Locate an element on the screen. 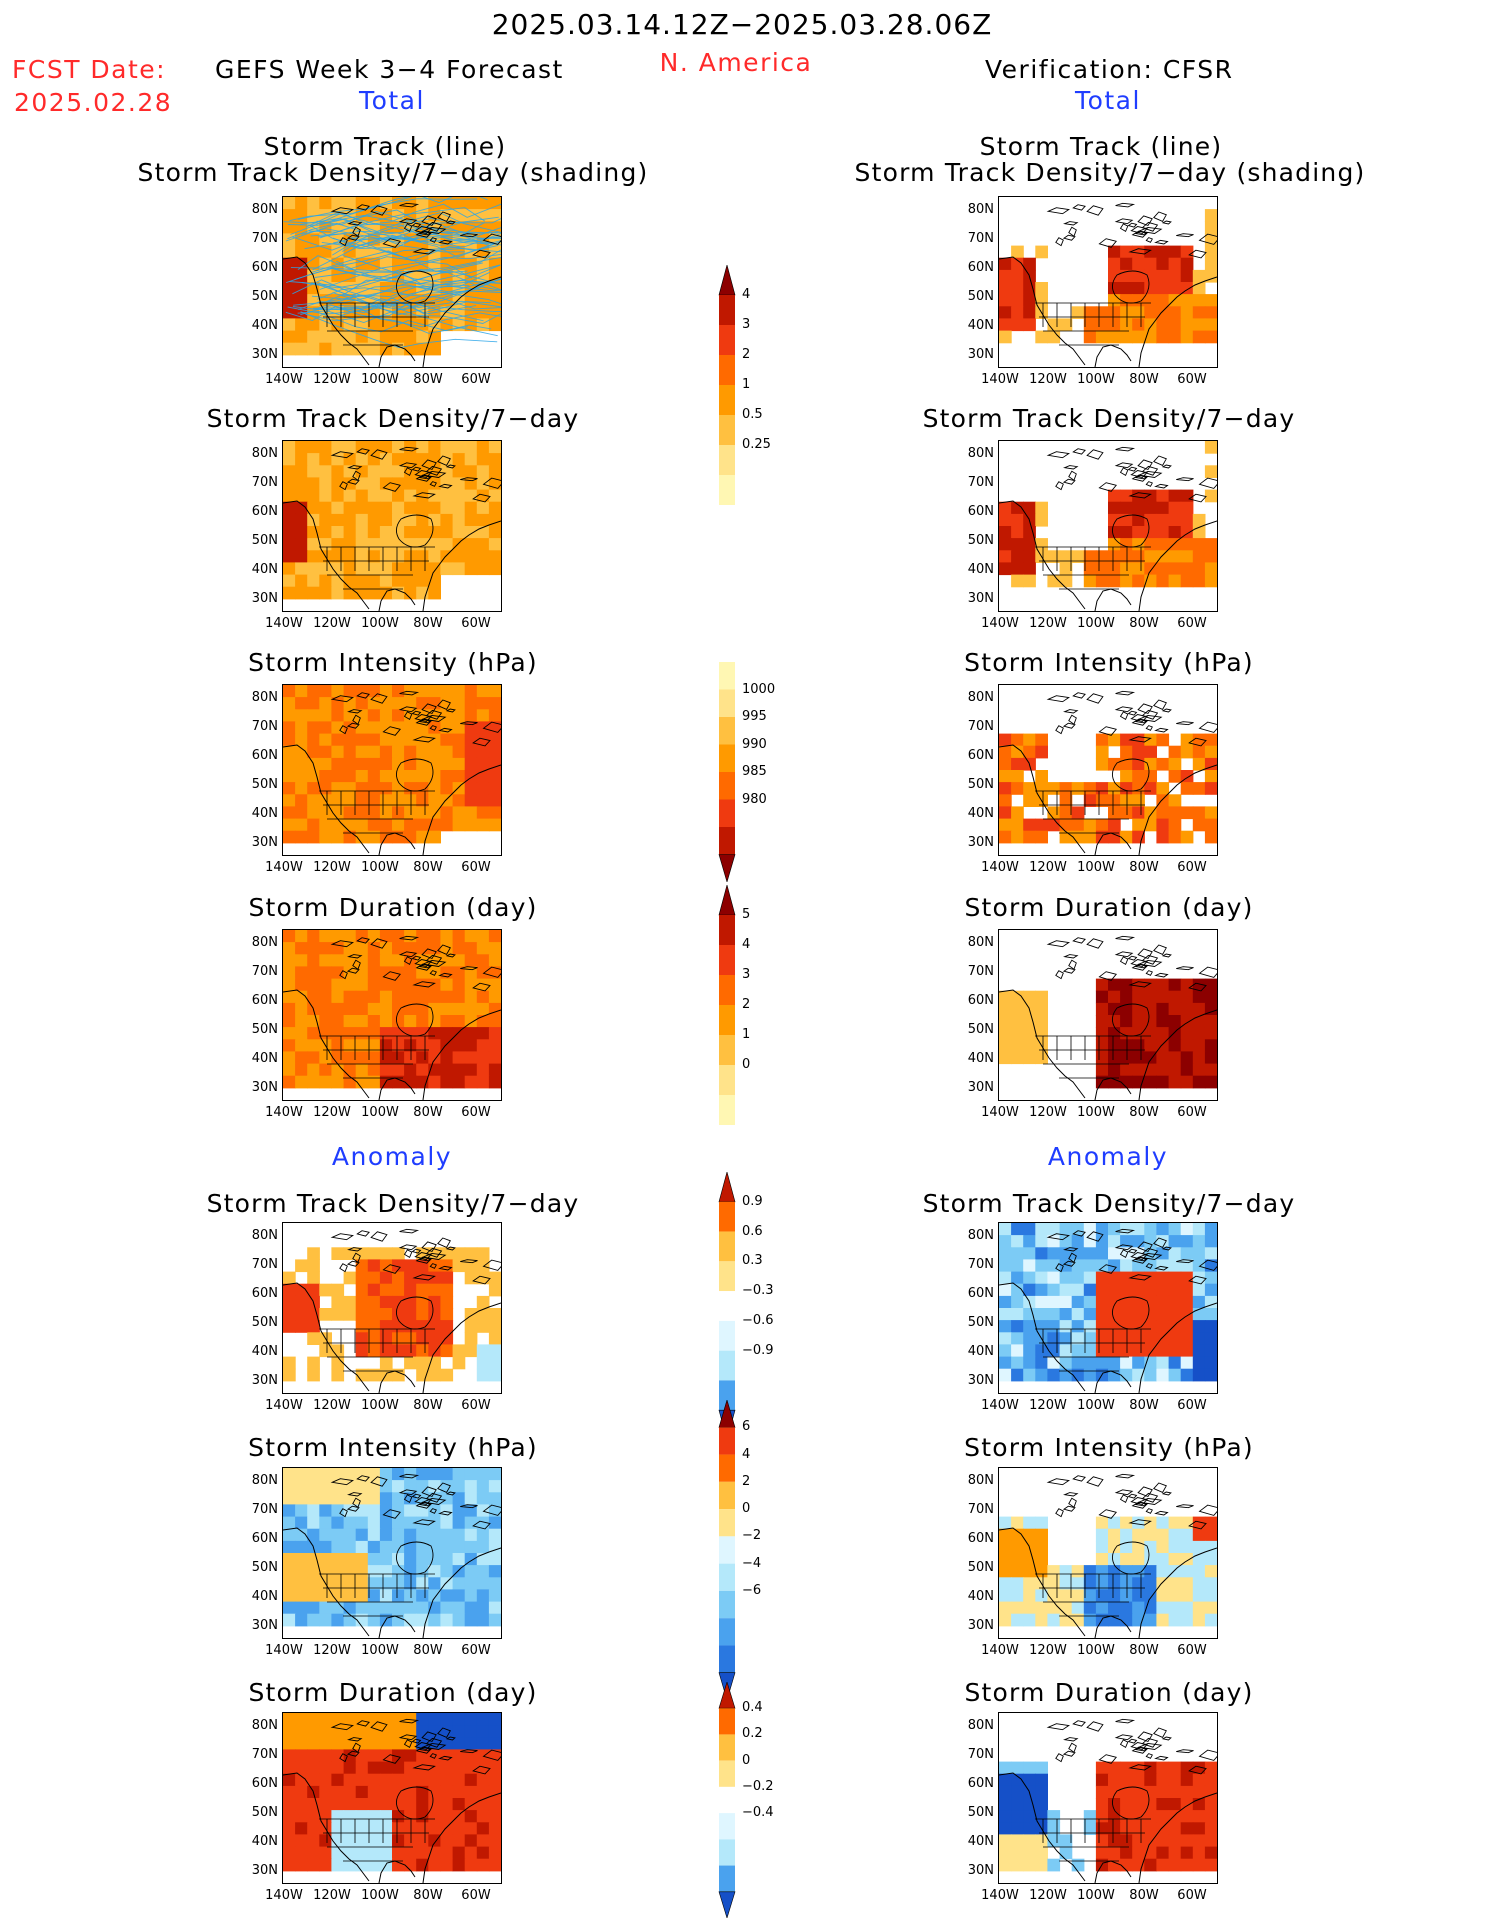 Image resolution: width=1487 pixels, height=1925 pixels. colorbar-tick-label: −0.3 is located at coordinates (758, 1291).